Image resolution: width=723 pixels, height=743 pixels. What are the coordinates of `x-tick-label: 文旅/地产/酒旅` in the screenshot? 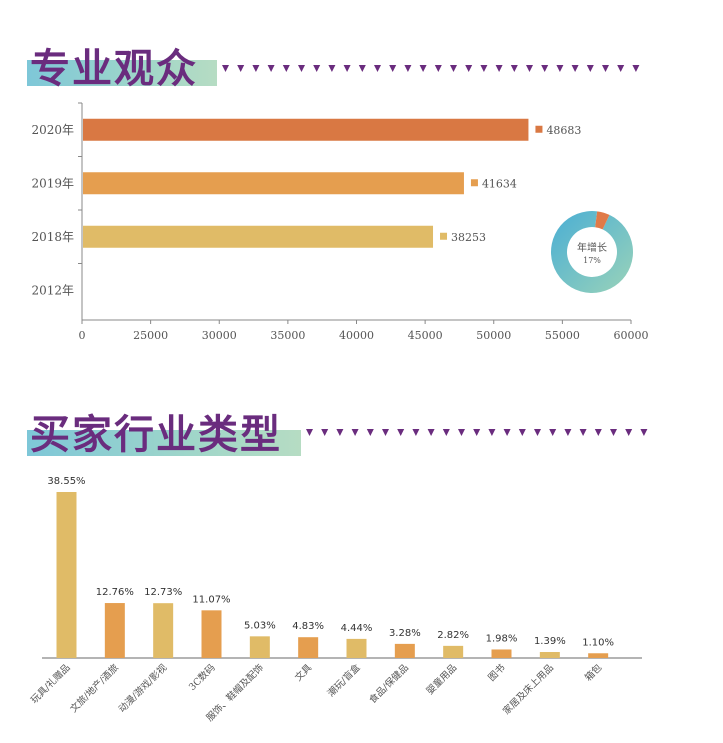 It's located at (95, 688).